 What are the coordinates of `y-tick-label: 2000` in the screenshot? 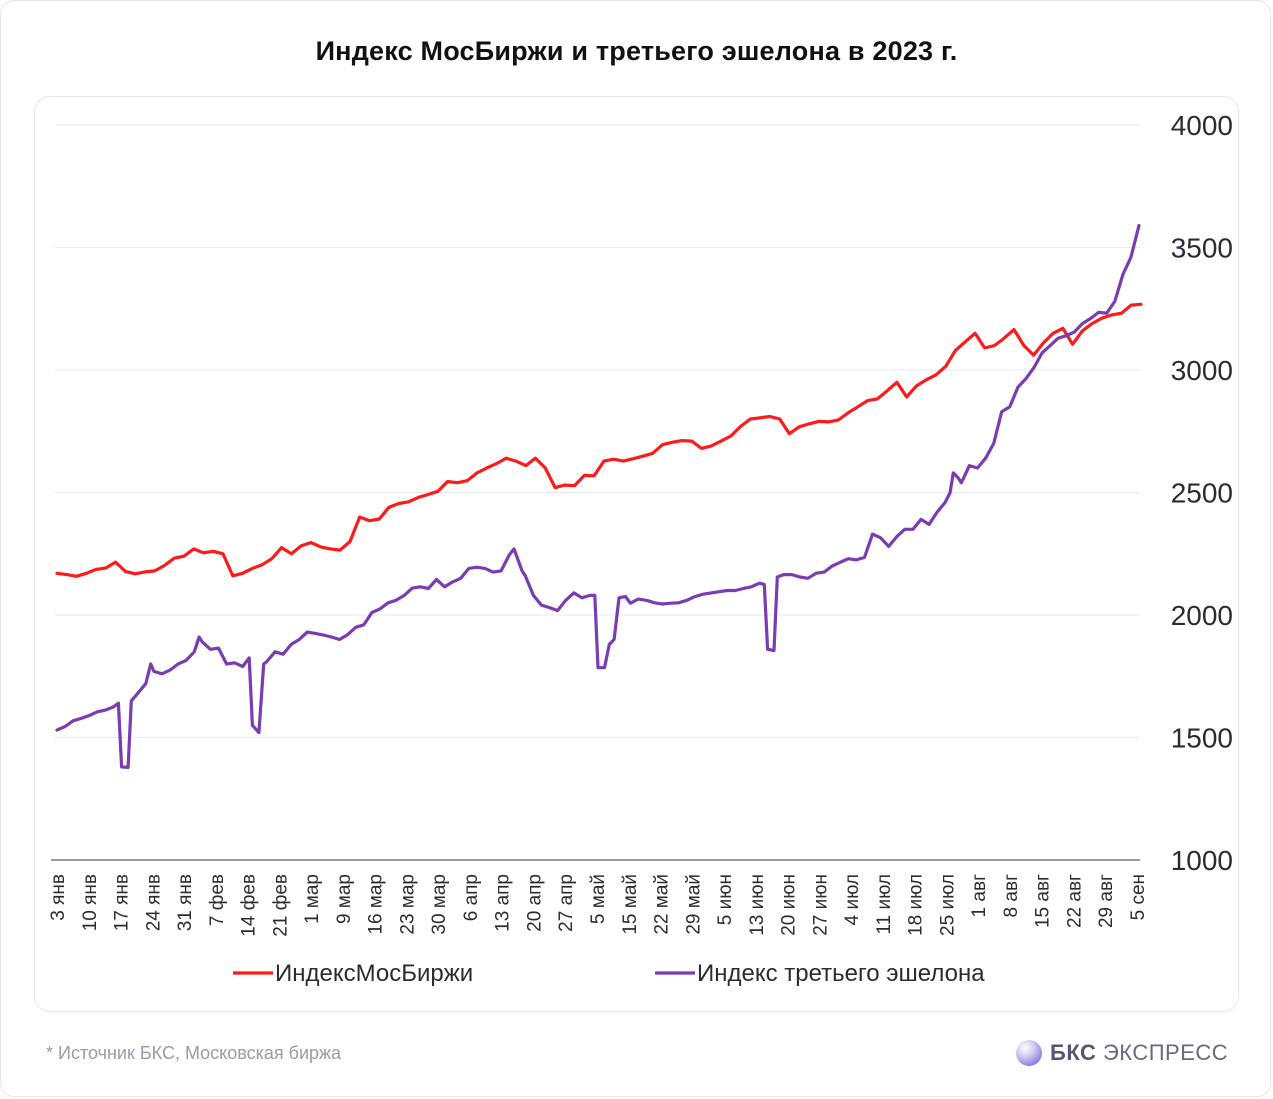 It's located at (1202, 615).